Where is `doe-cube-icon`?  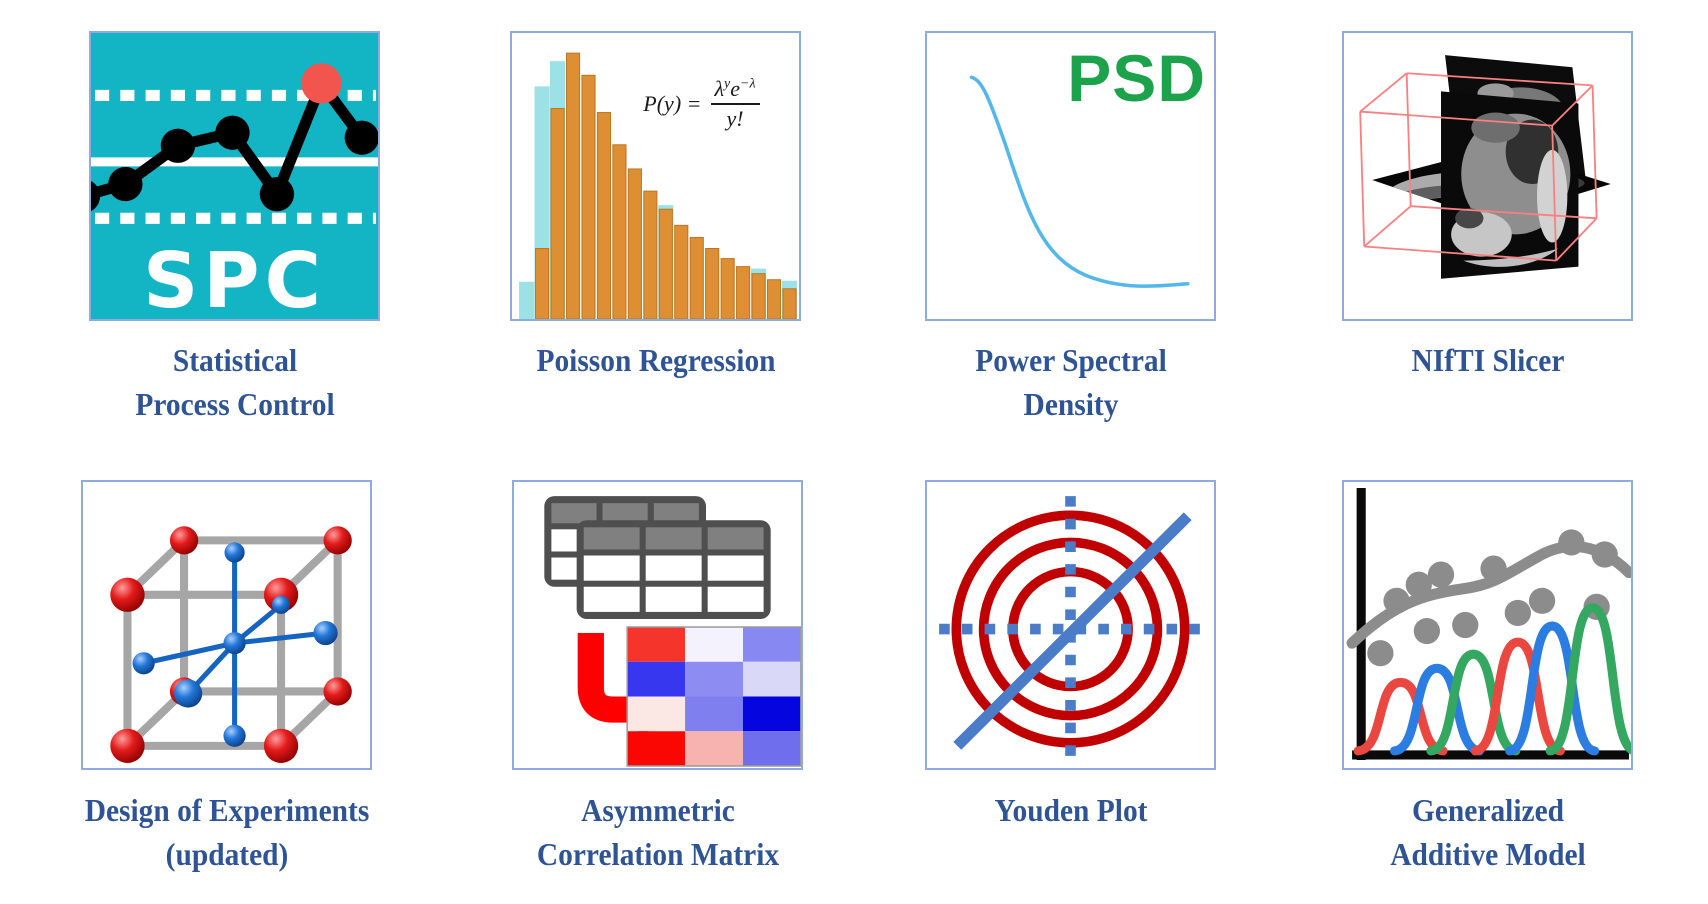
doe-cube-icon is located at coordinates (226, 625).